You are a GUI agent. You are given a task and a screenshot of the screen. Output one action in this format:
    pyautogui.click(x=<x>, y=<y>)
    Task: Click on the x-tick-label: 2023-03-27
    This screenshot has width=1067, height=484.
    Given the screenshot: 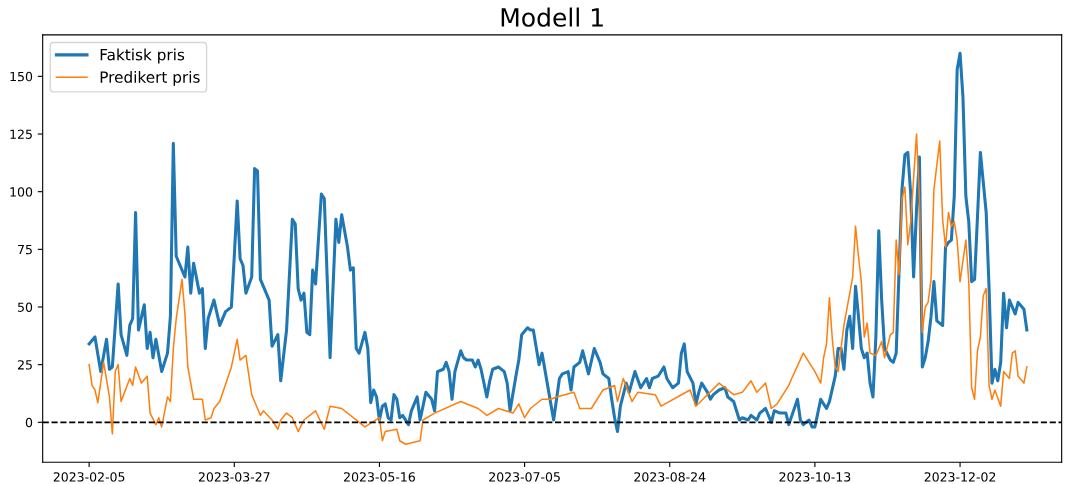 What is the action you would take?
    pyautogui.click(x=234, y=477)
    